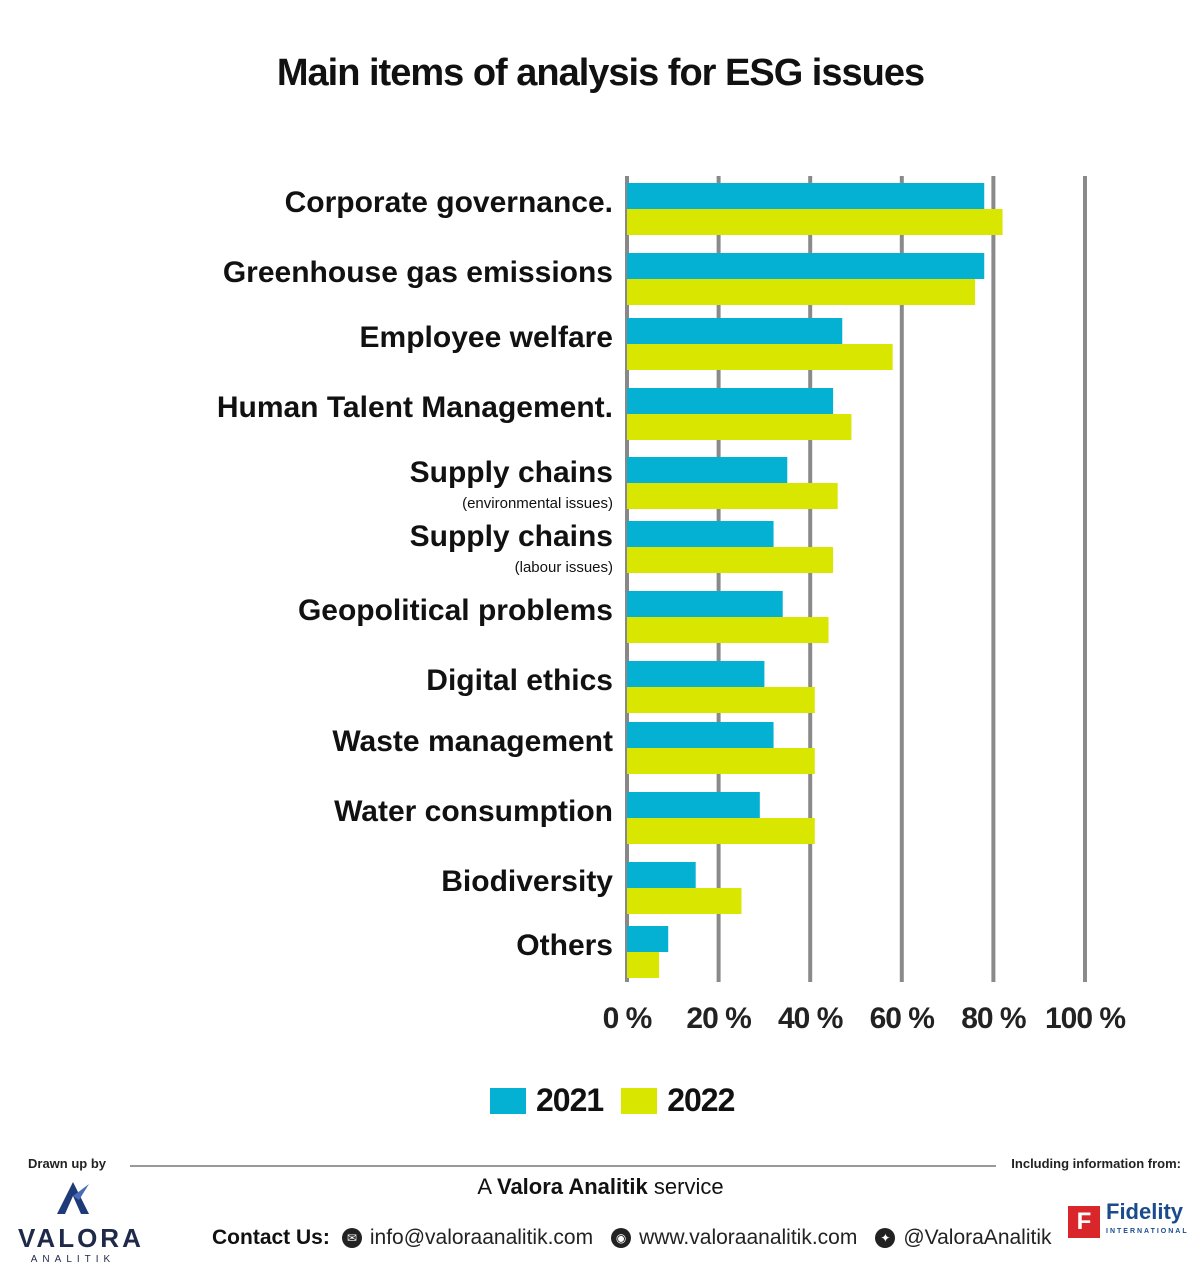  Describe the element at coordinates (572, 1186) in the screenshot. I see `service-name: Valora Analitik` at that location.